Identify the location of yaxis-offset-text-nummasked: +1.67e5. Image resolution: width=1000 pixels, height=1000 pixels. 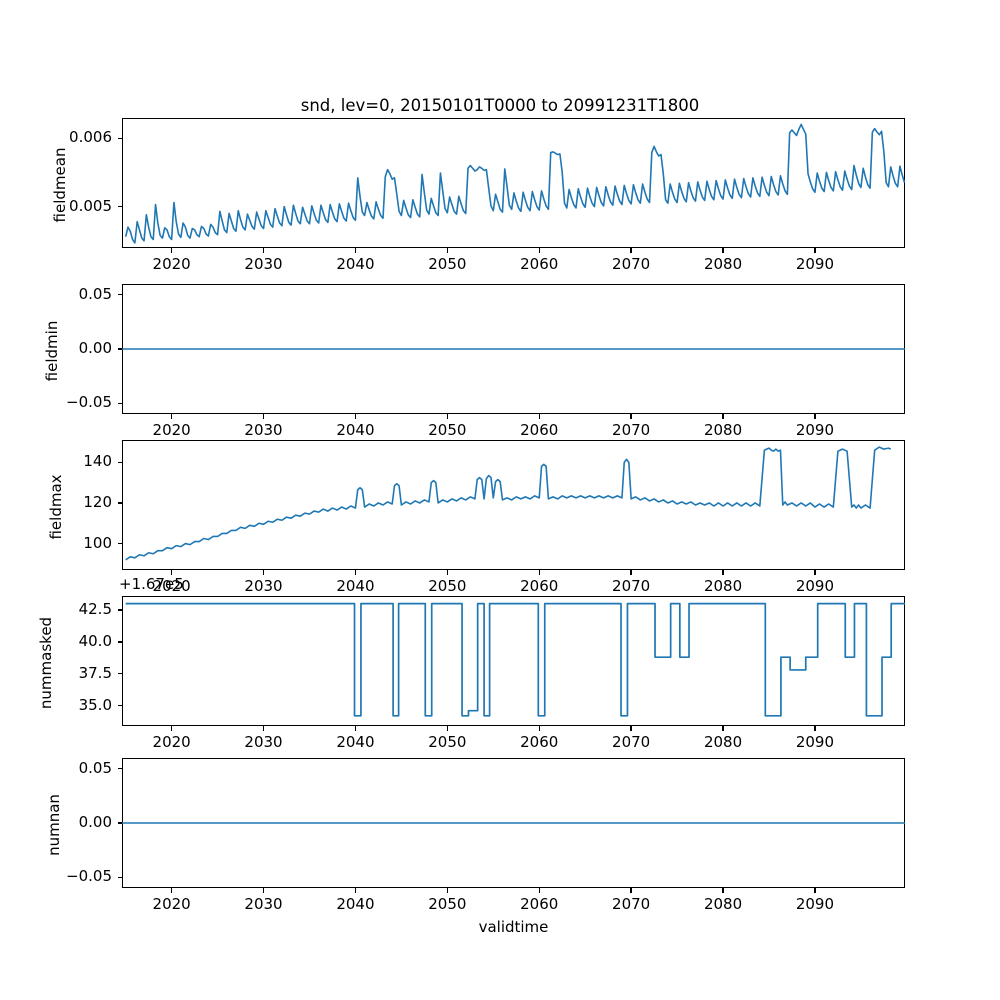
(151, 584).